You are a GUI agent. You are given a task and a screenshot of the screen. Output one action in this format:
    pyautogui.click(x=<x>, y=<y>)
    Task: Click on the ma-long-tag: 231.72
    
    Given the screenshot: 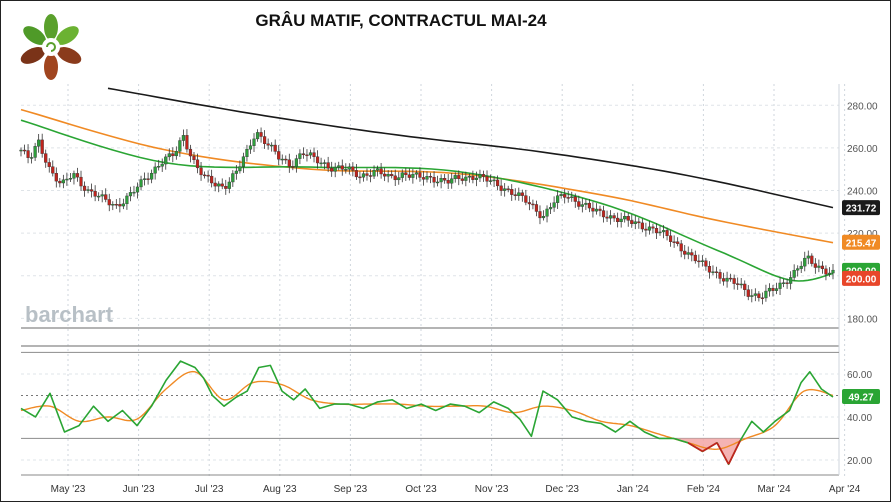 What is the action you would take?
    pyautogui.click(x=861, y=209)
    